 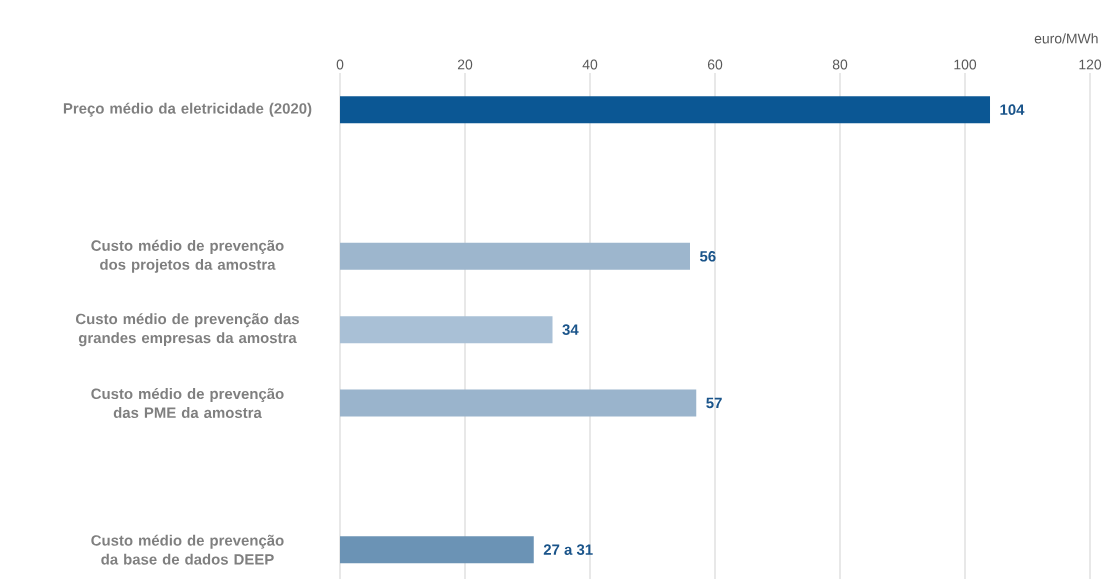 What do you see at coordinates (1066, 38) in the screenshot?
I see `x-axis-title: euro/MWh` at bounding box center [1066, 38].